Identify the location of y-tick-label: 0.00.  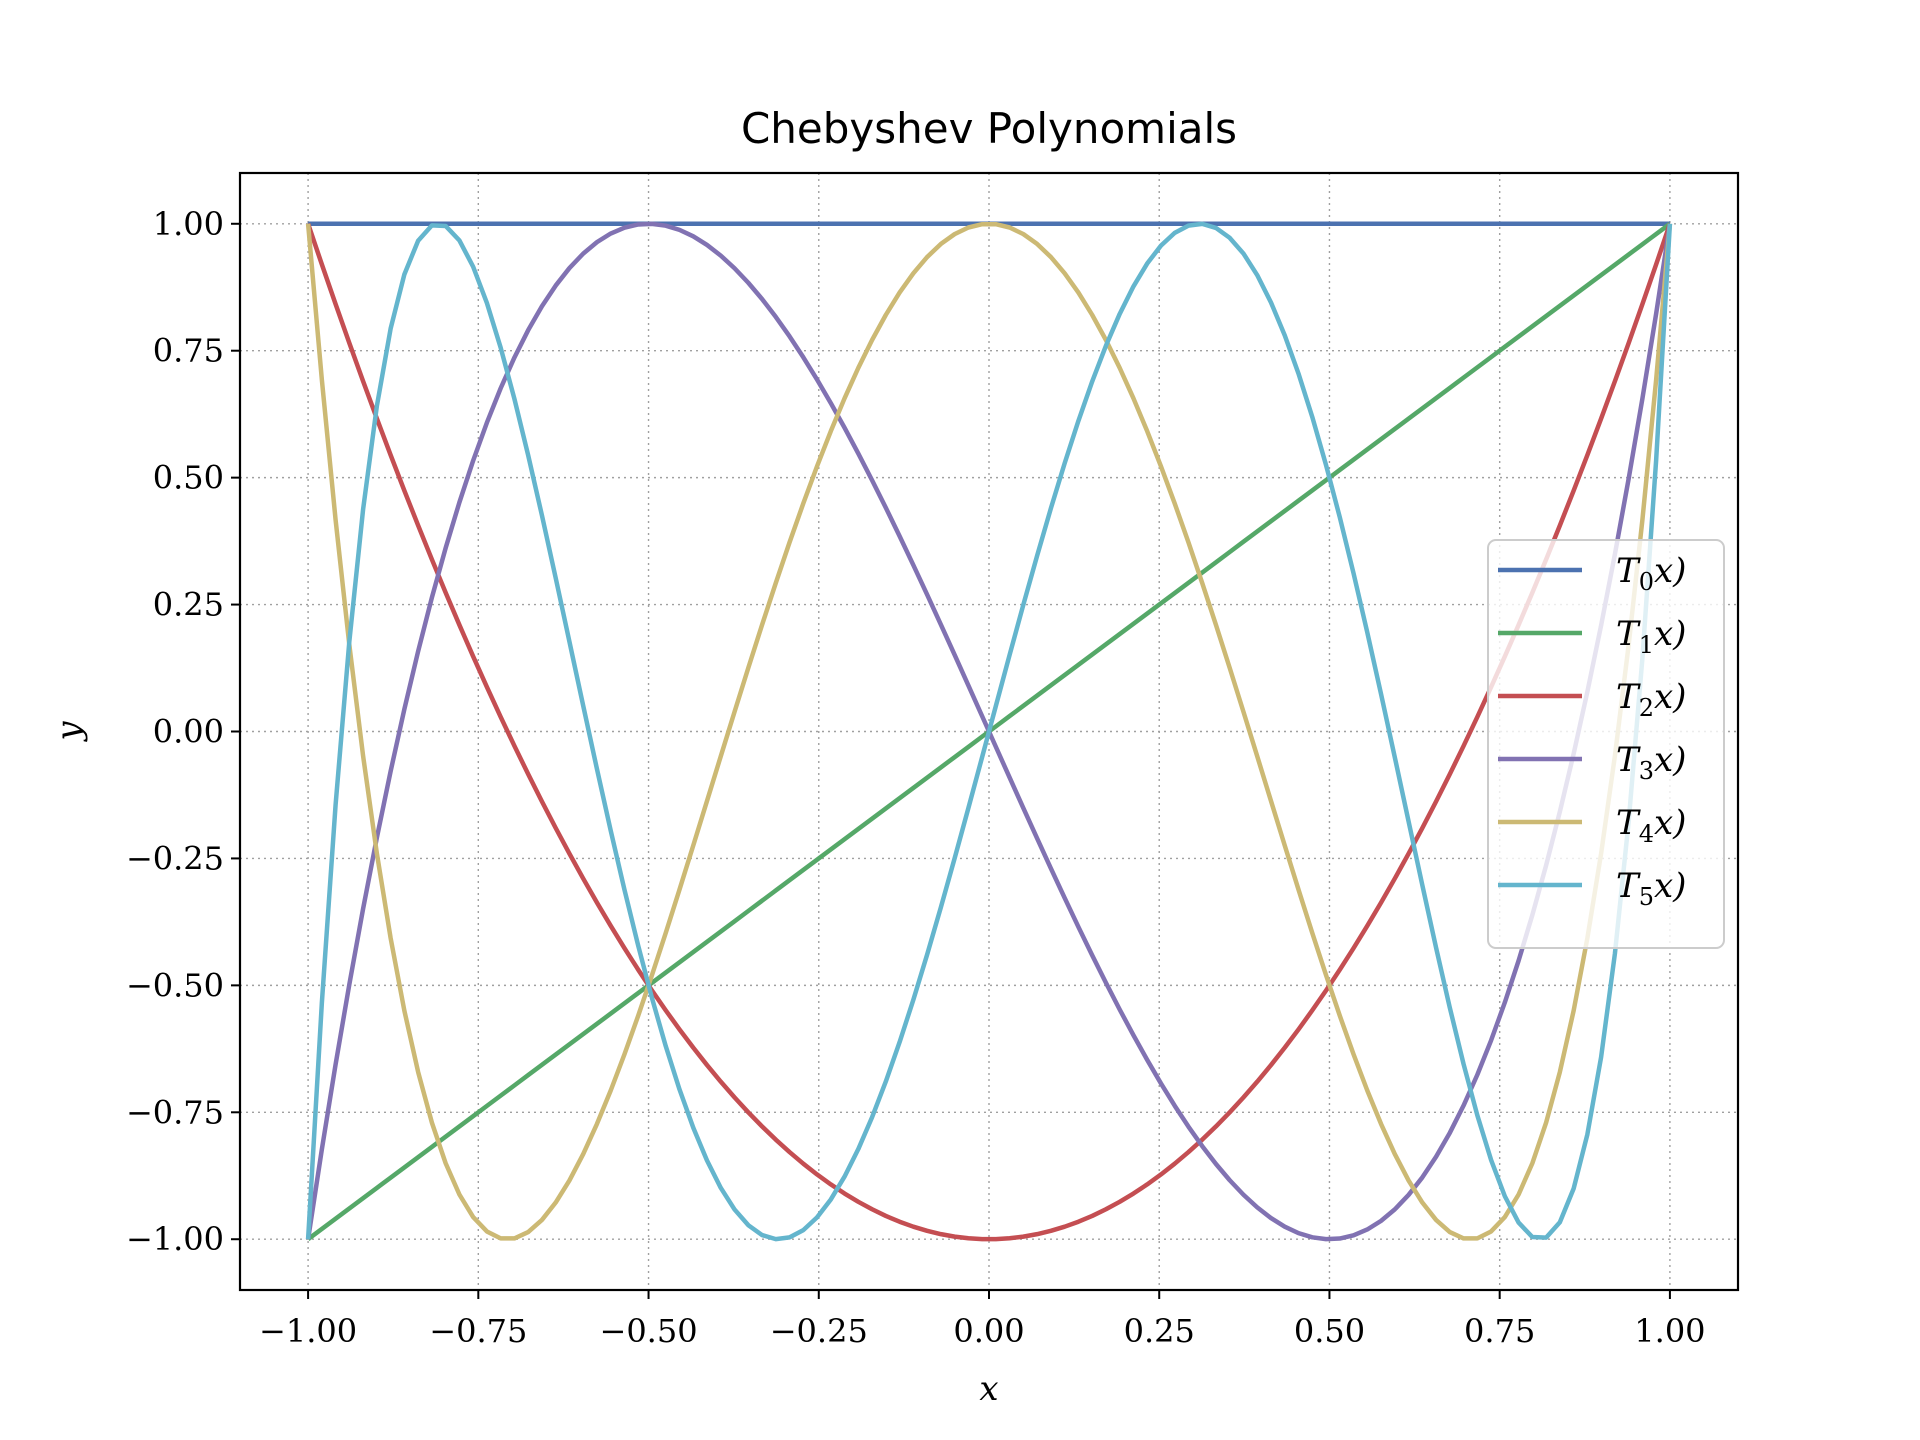
(188, 732).